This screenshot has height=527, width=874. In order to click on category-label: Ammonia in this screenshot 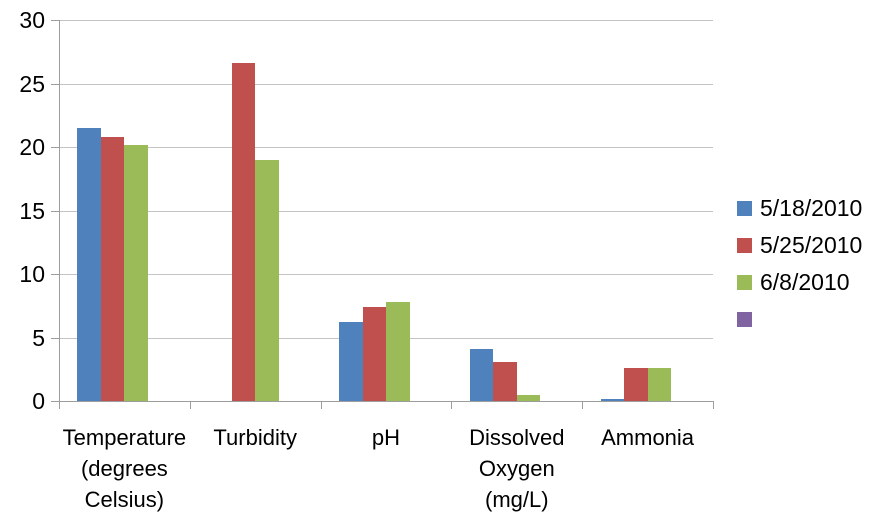, I will do `click(647, 437)`.